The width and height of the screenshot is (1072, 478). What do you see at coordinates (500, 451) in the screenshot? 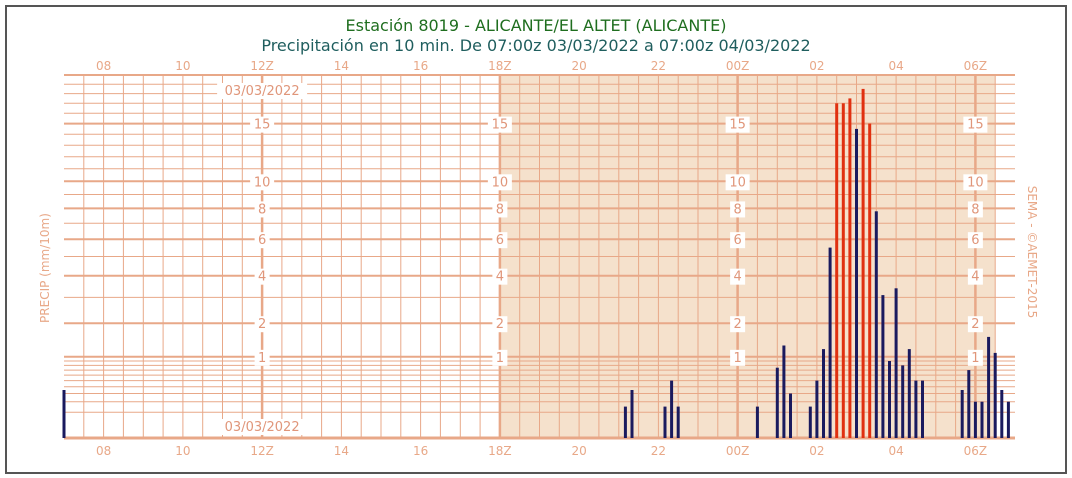
I see `x-tick-label-bottom: 18Z` at bounding box center [500, 451].